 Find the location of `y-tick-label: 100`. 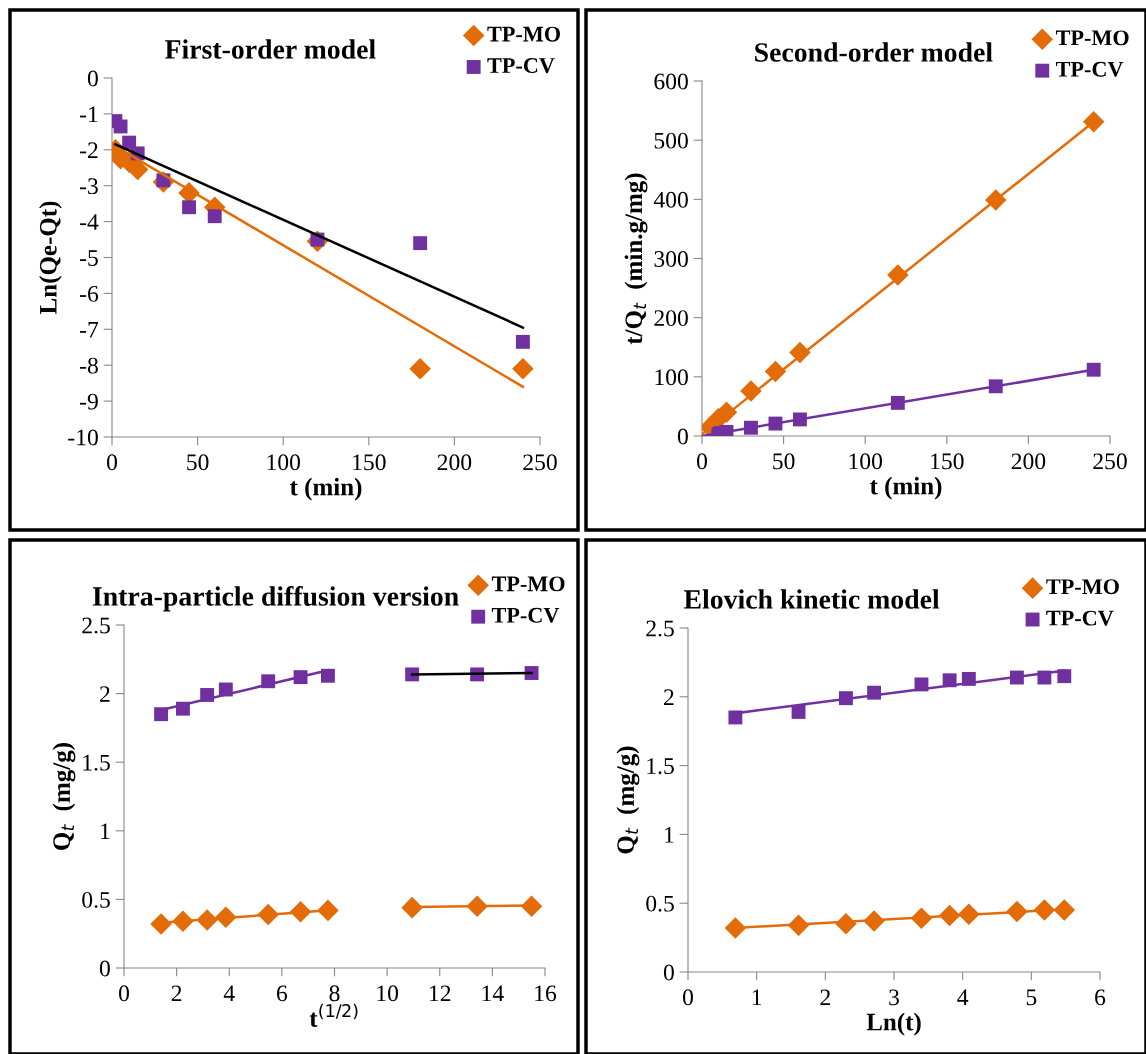

y-tick-label: 100 is located at coordinates (671, 377).